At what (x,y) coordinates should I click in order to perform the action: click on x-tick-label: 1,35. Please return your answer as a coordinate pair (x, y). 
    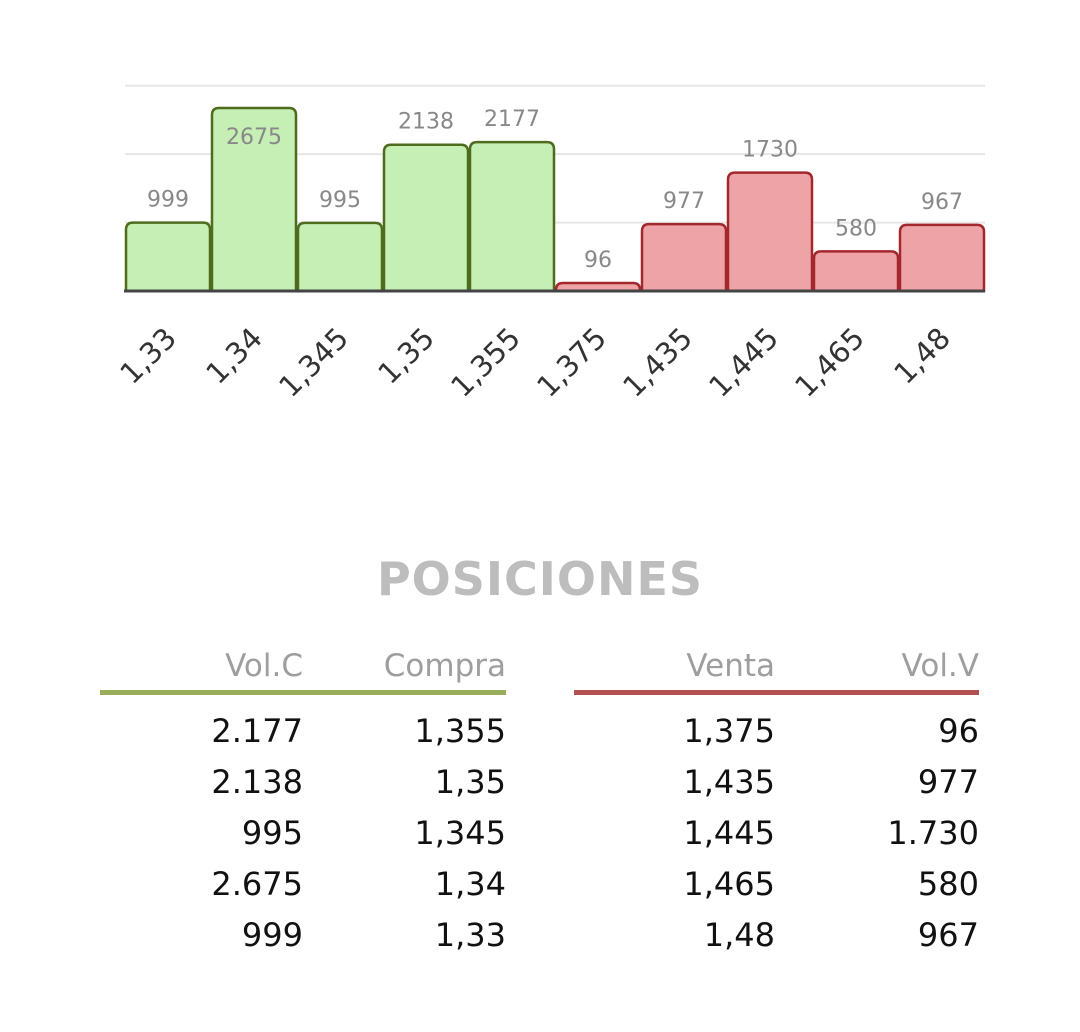
    Looking at the image, I should click on (406, 356).